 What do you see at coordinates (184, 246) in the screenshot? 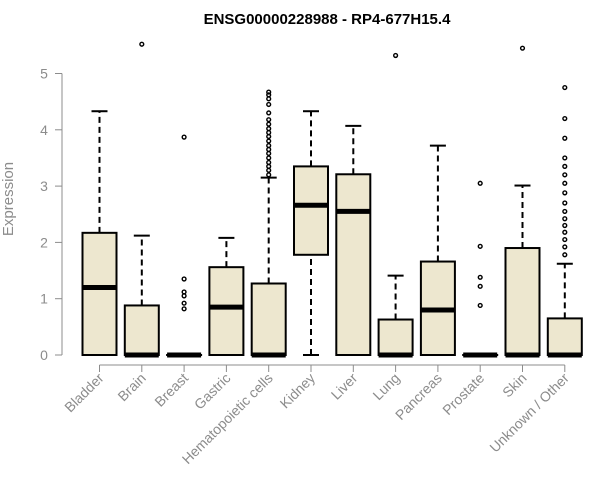
I see `box-breast` at bounding box center [184, 246].